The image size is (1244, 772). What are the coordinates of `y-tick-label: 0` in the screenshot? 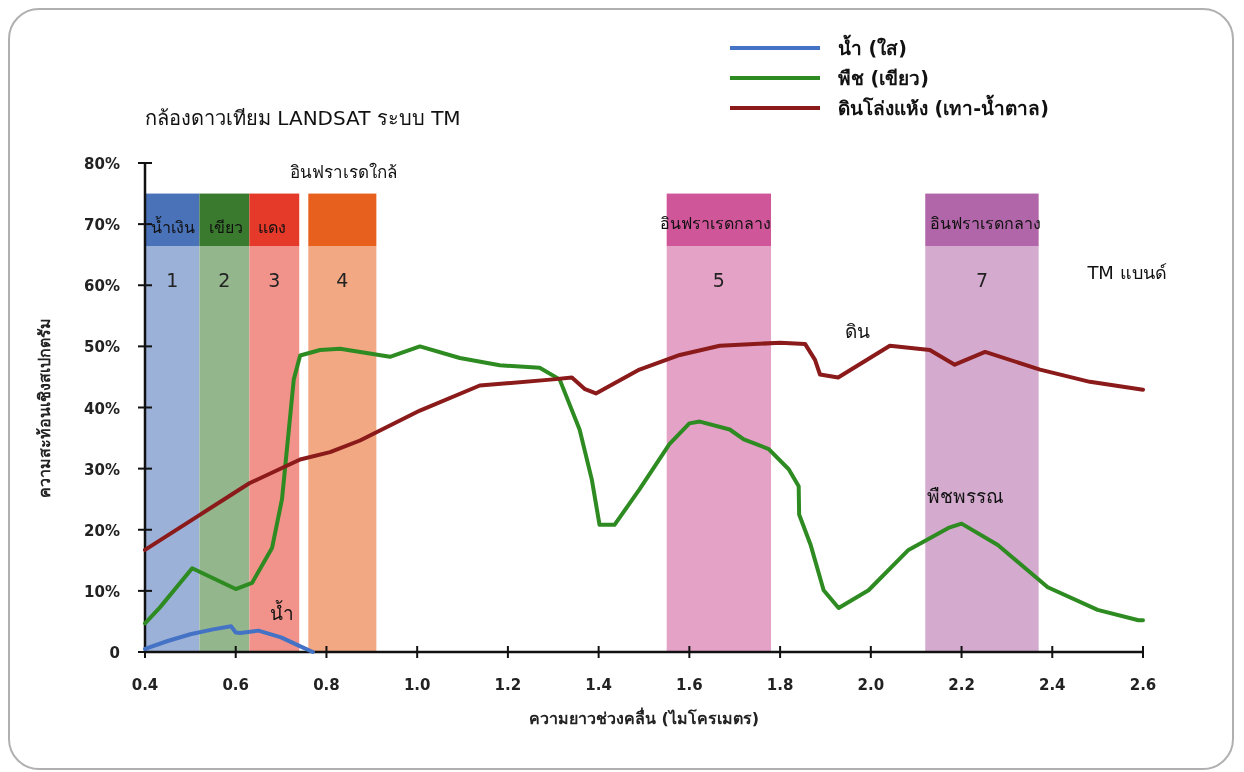 It's located at (114, 653).